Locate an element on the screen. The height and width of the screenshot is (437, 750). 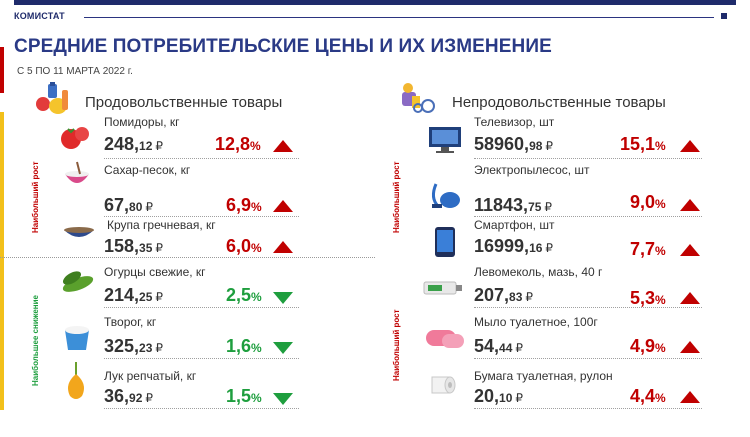
top-bar is located at coordinates (375, 2).